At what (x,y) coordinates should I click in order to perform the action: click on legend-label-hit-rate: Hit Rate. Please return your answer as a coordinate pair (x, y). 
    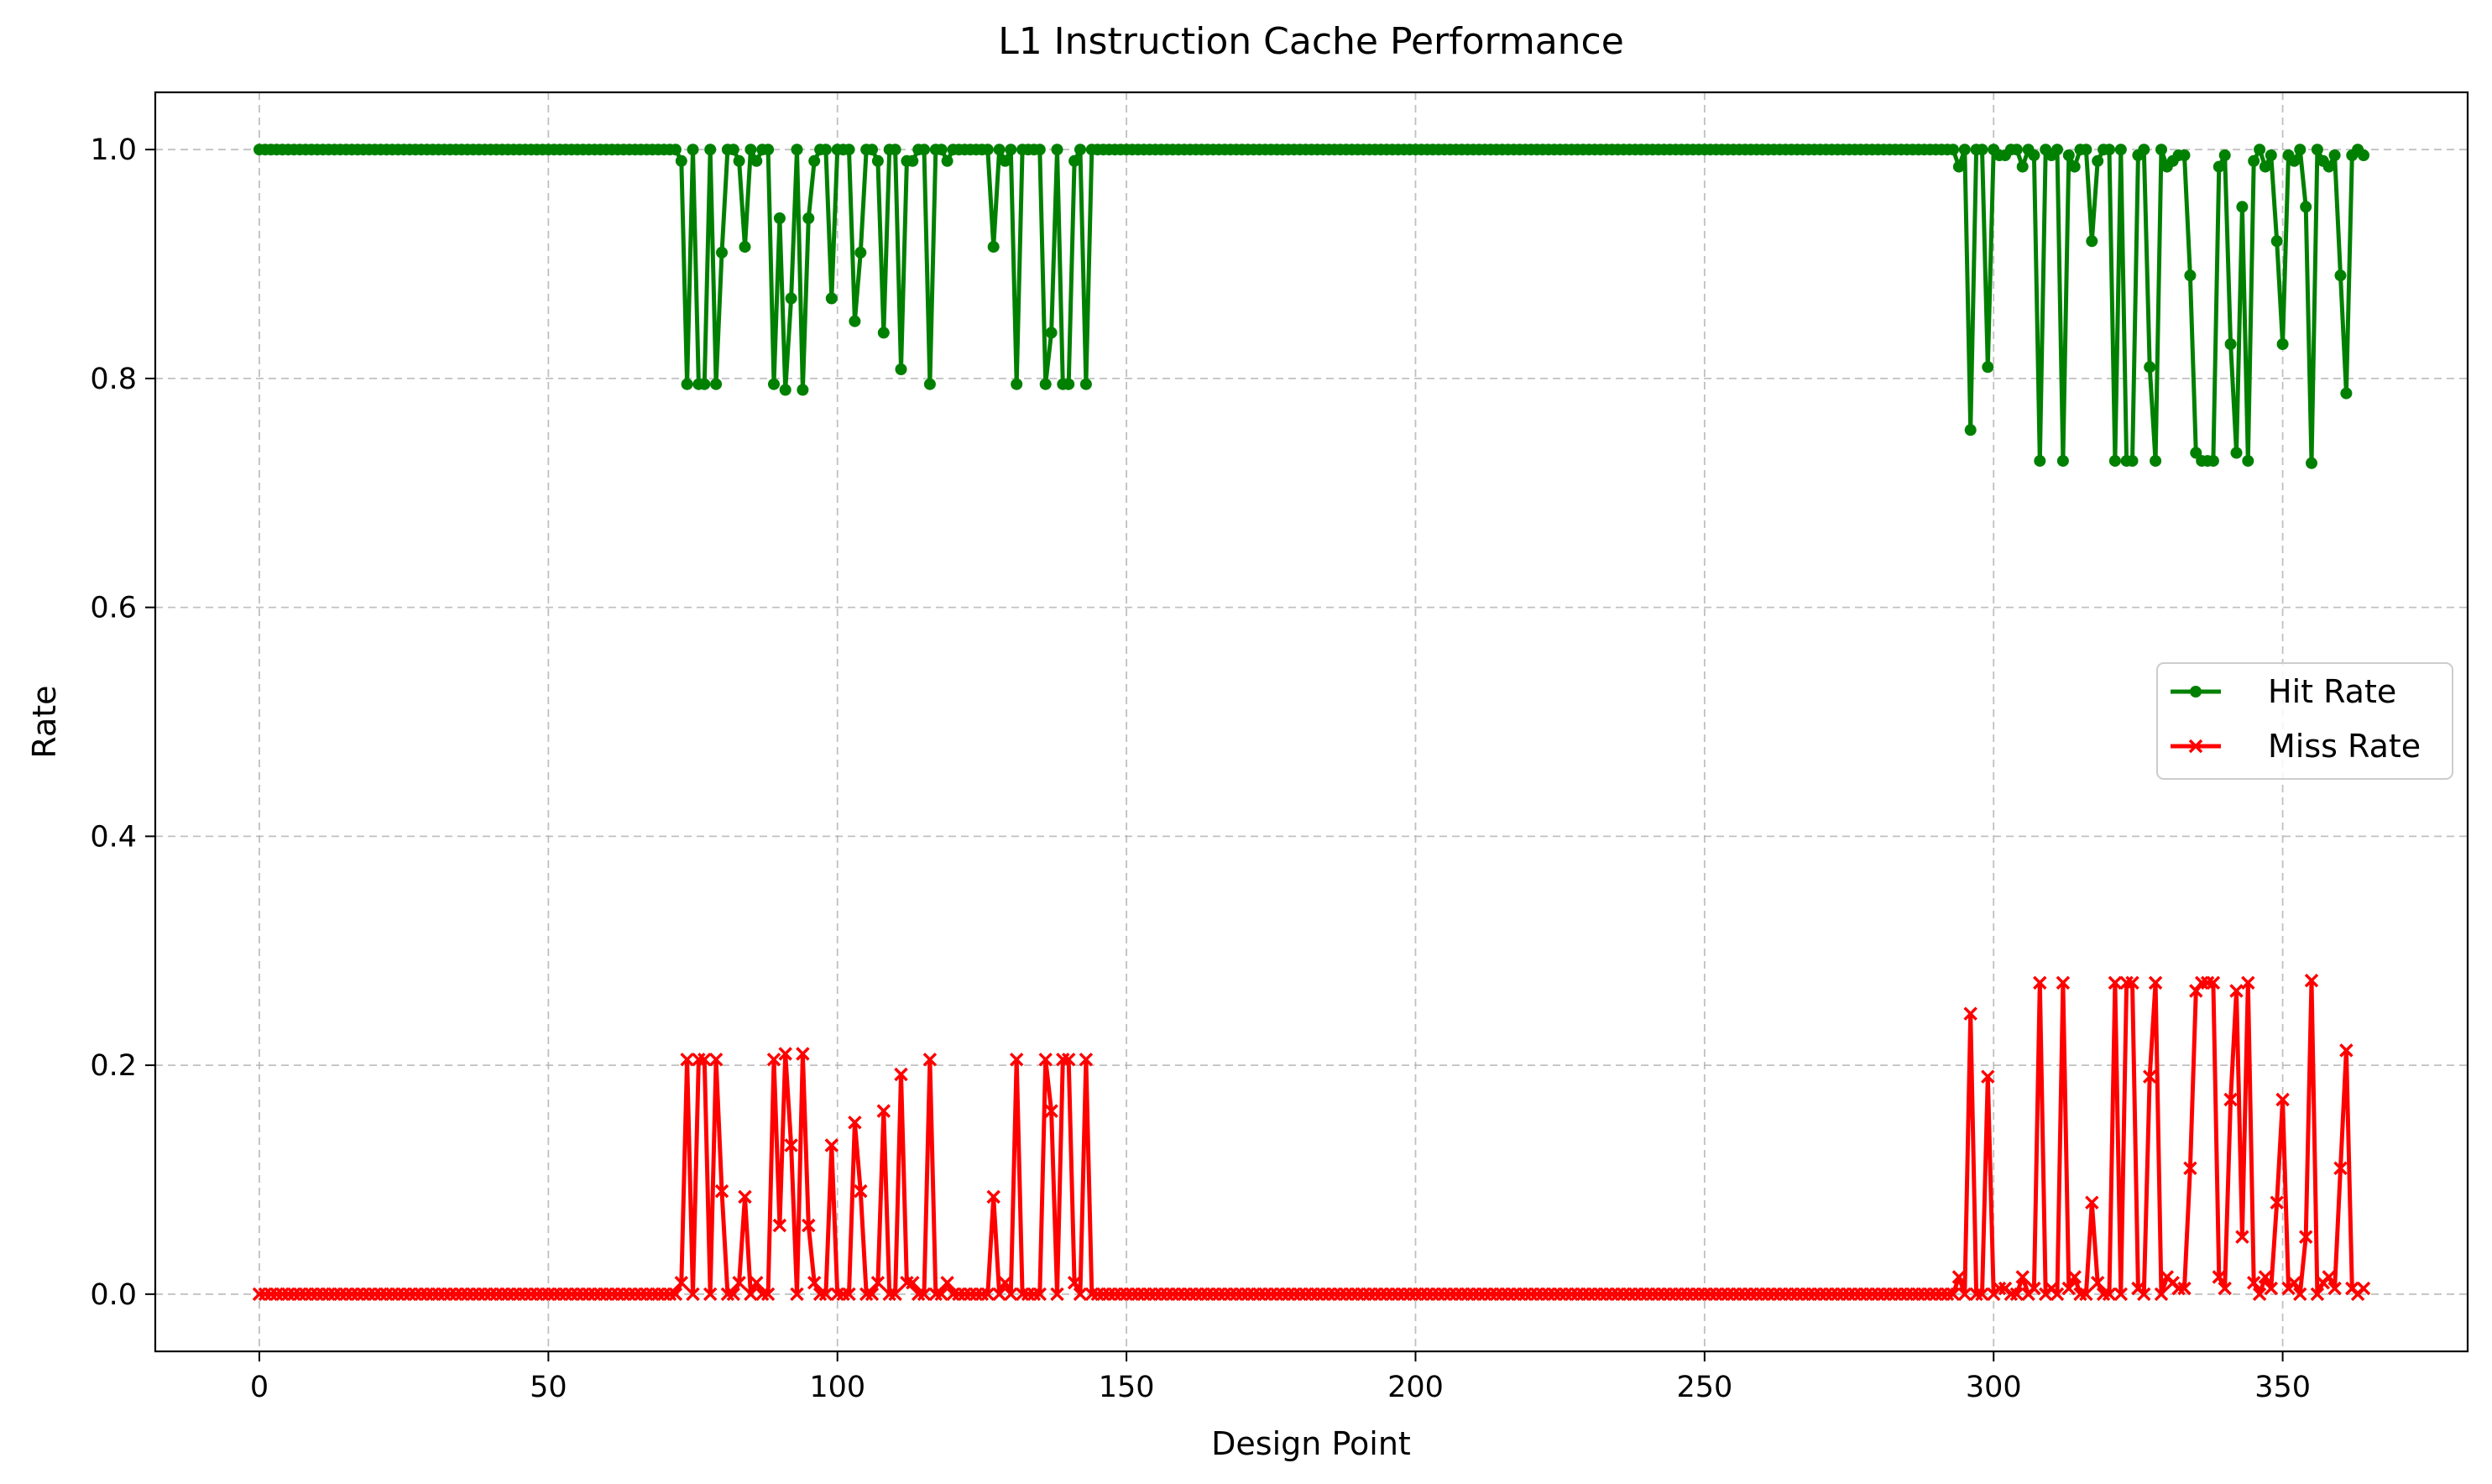
    Looking at the image, I should click on (2332, 691).